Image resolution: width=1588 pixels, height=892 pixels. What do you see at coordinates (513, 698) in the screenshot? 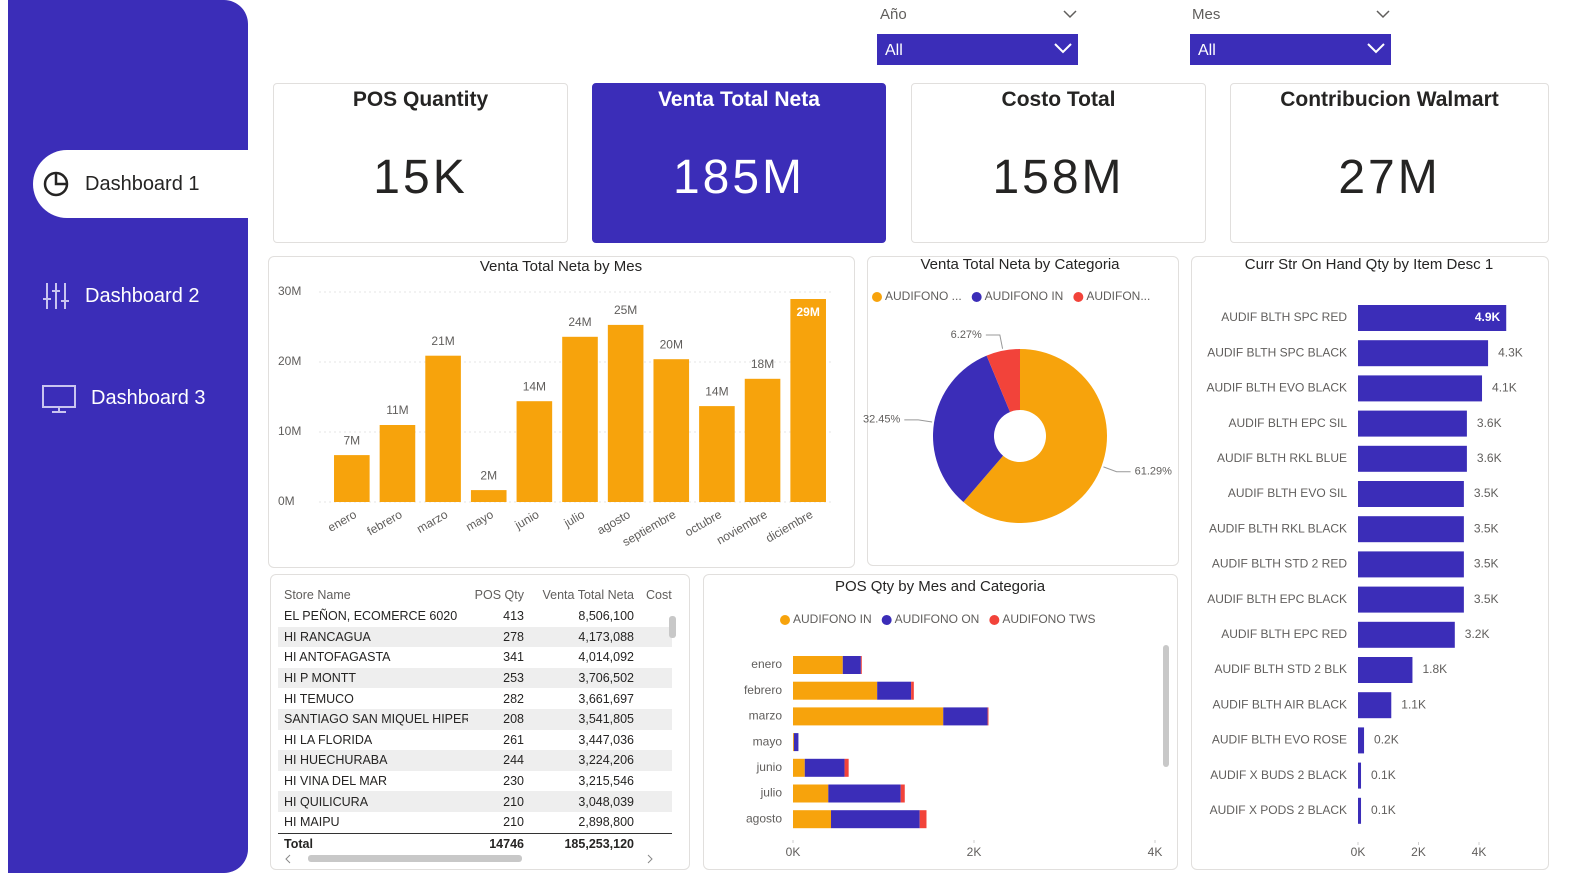
I see `table-cell: 282` at bounding box center [513, 698].